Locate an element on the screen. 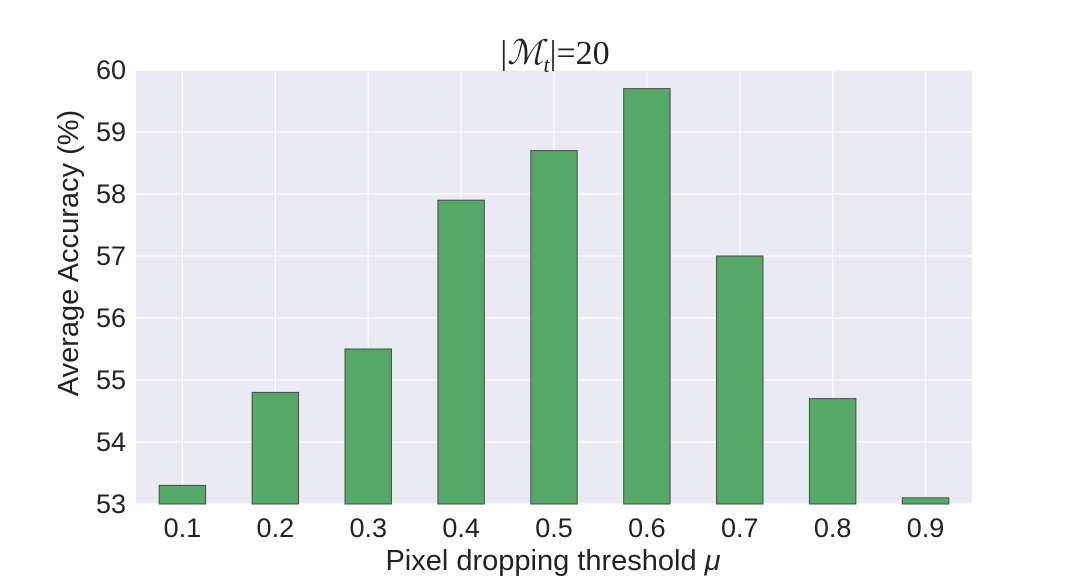 Image resolution: width=1080 pixels, height=576 pixels. x-axis-label: Pixel dropping threshold μ is located at coordinates (552, 560).